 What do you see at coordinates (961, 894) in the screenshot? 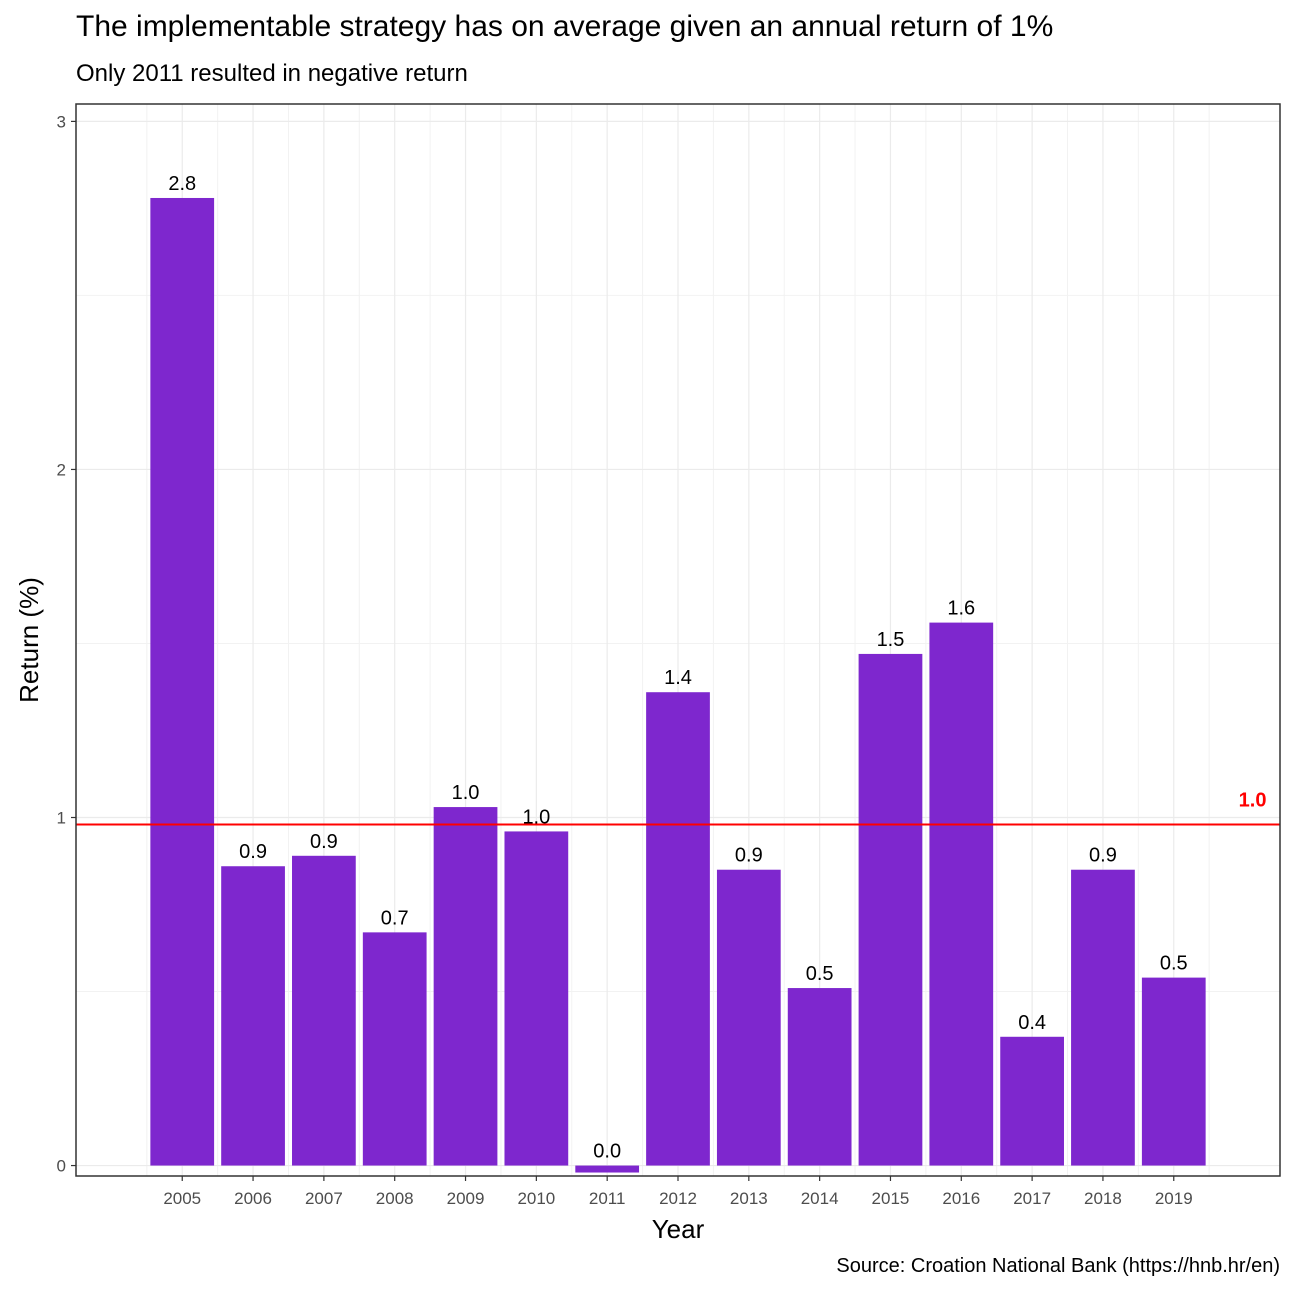
I see `bar-2016` at bounding box center [961, 894].